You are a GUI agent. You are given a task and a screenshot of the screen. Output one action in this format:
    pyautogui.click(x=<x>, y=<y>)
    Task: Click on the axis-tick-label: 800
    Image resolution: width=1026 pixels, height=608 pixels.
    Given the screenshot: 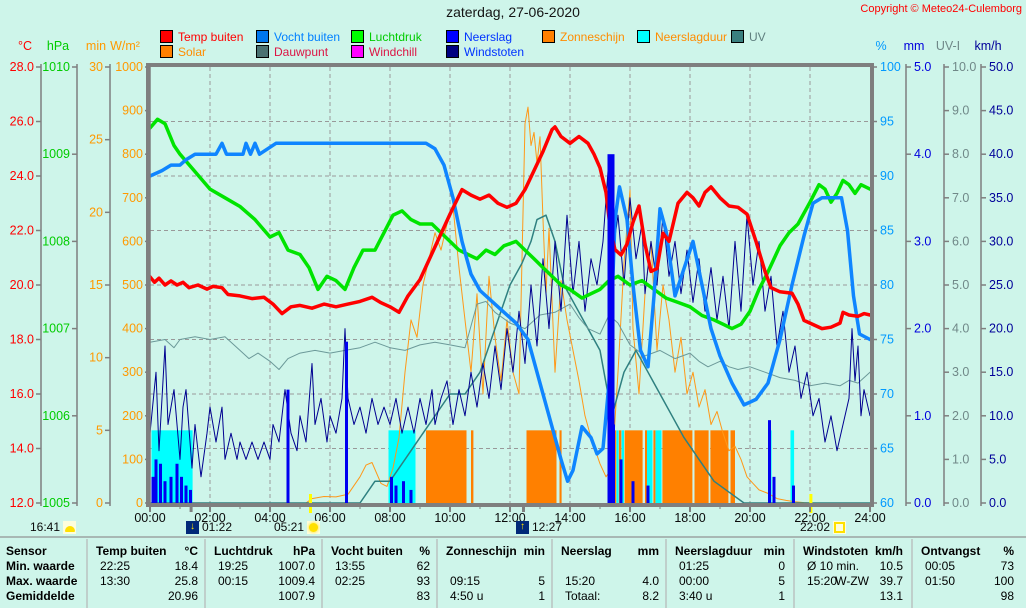 What is the action you would take?
    pyautogui.click(x=132, y=154)
    